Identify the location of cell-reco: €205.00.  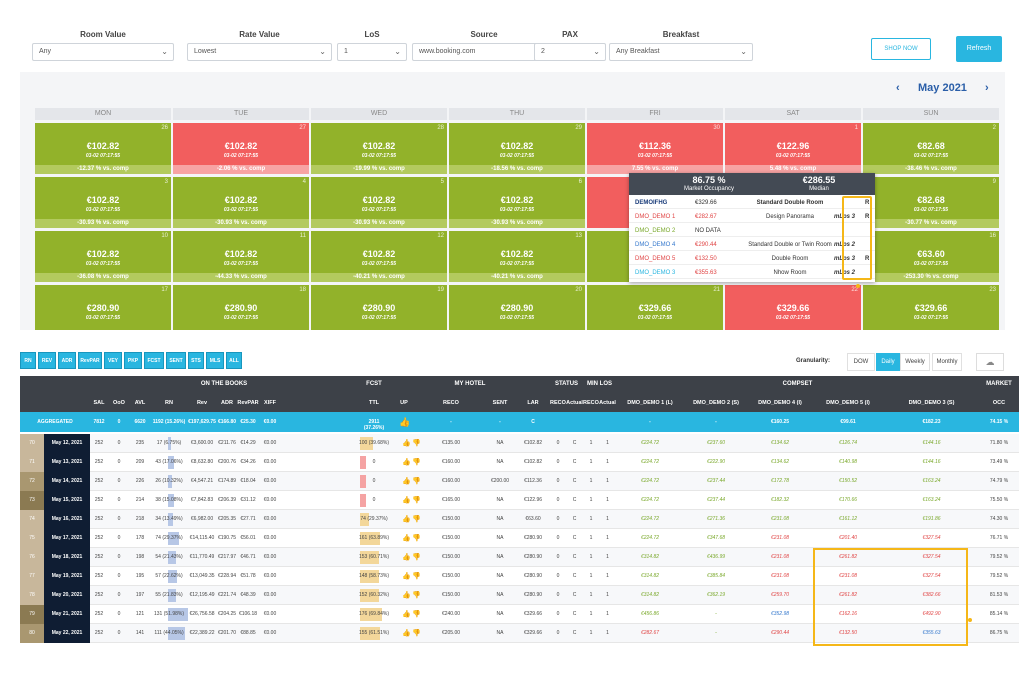
(451, 633).